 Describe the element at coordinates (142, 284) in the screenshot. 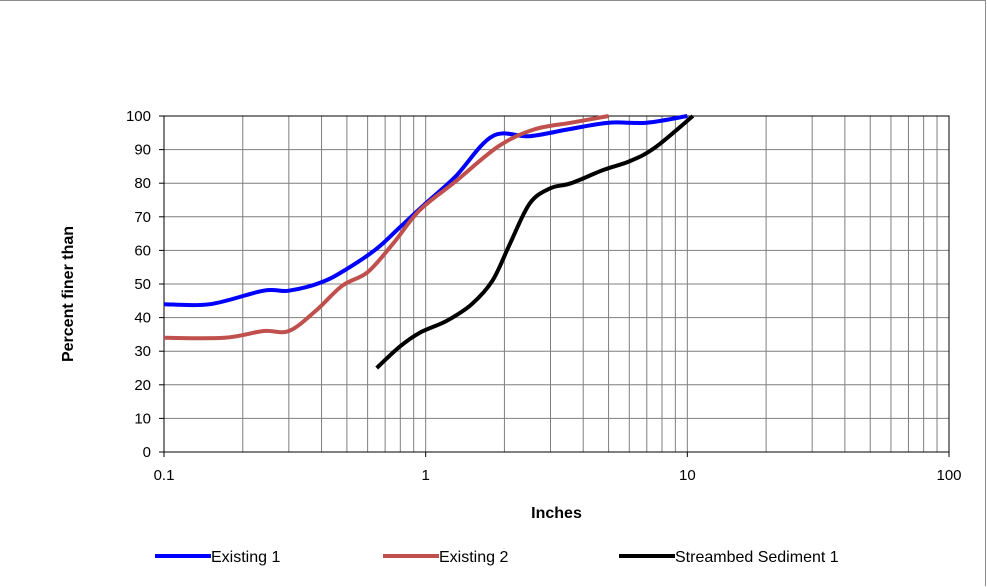

I see `y-tick-label: 50` at that location.